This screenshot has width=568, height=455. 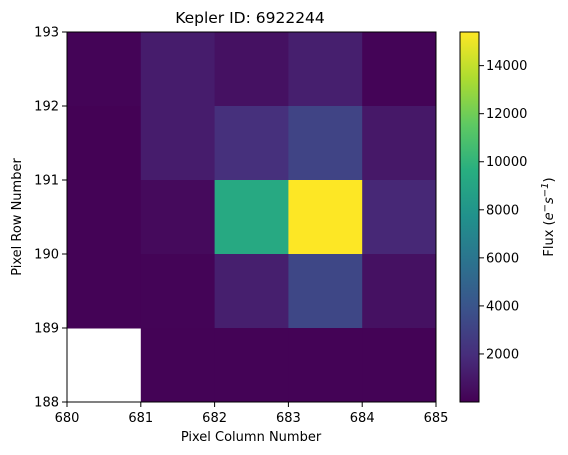 I want to click on colorbar-tick-label: 8000, so click(x=502, y=210).